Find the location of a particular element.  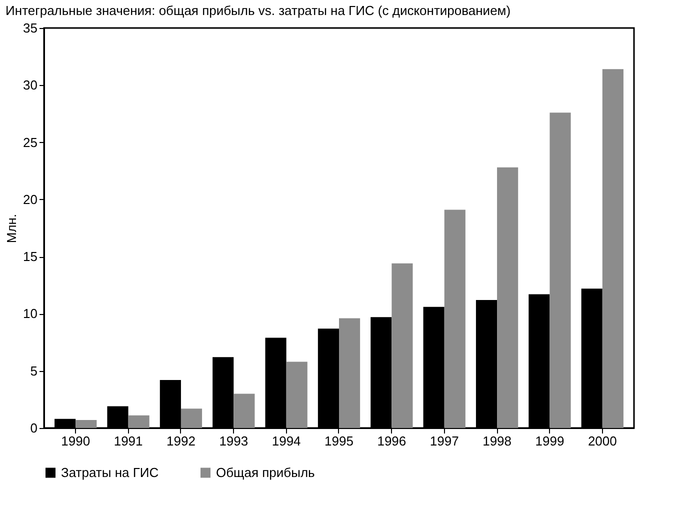

y-tick-label: 35 is located at coordinates (30, 28).